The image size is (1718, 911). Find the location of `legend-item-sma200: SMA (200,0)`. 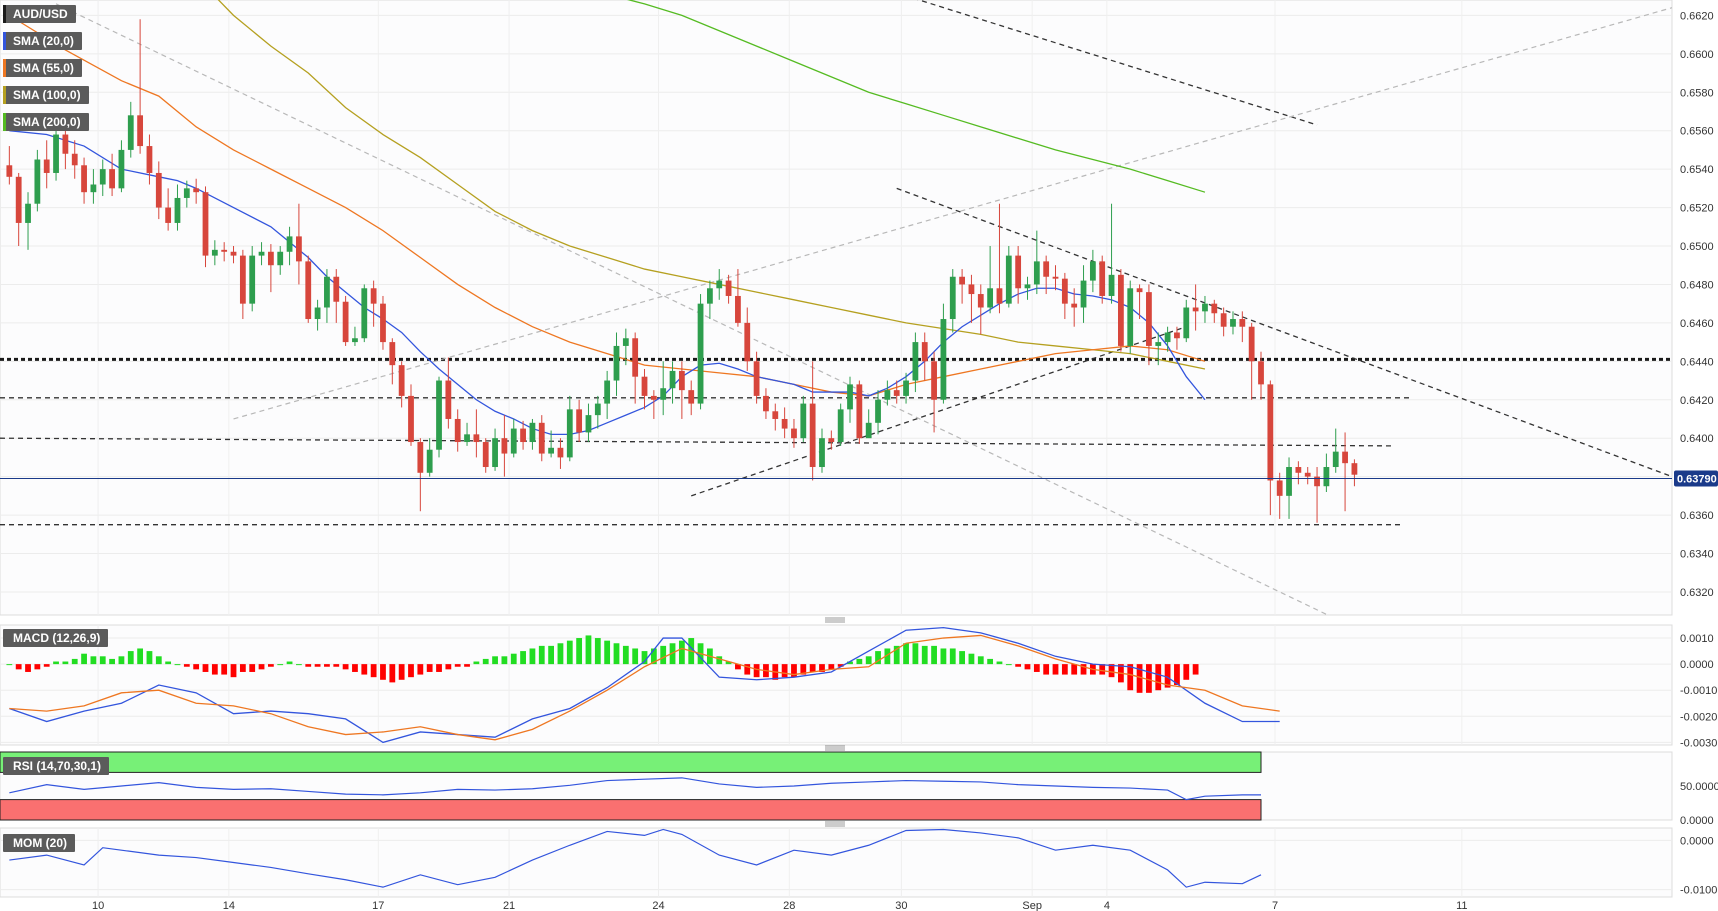

legend-item-sma200: SMA (200,0) is located at coordinates (46, 122).